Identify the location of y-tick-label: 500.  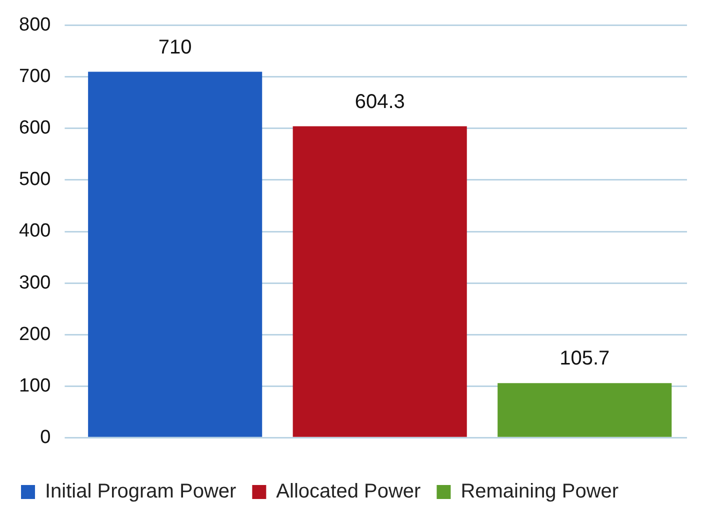
(35, 179).